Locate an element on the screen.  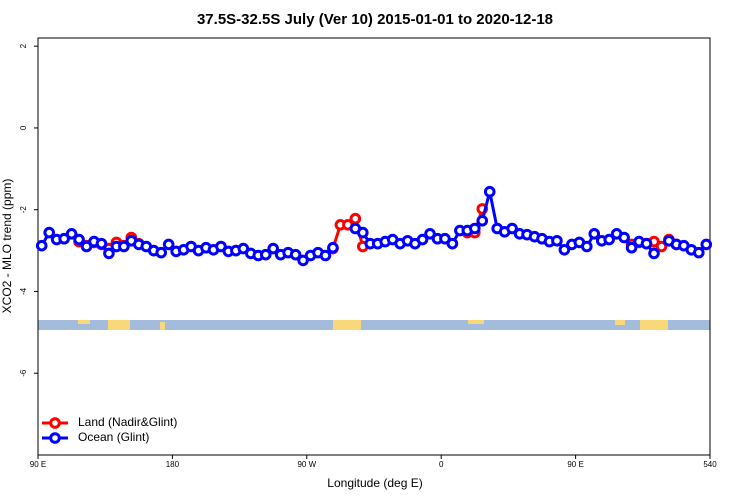
map-strip is located at coordinates (374, 325).